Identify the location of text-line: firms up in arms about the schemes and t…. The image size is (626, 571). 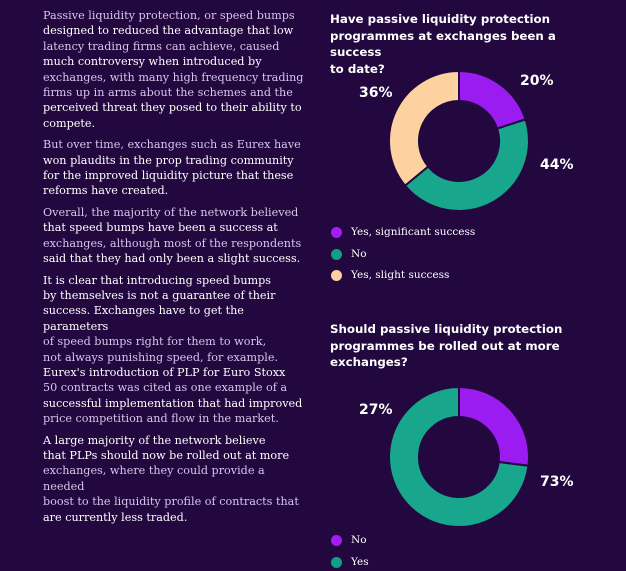
(168, 93).